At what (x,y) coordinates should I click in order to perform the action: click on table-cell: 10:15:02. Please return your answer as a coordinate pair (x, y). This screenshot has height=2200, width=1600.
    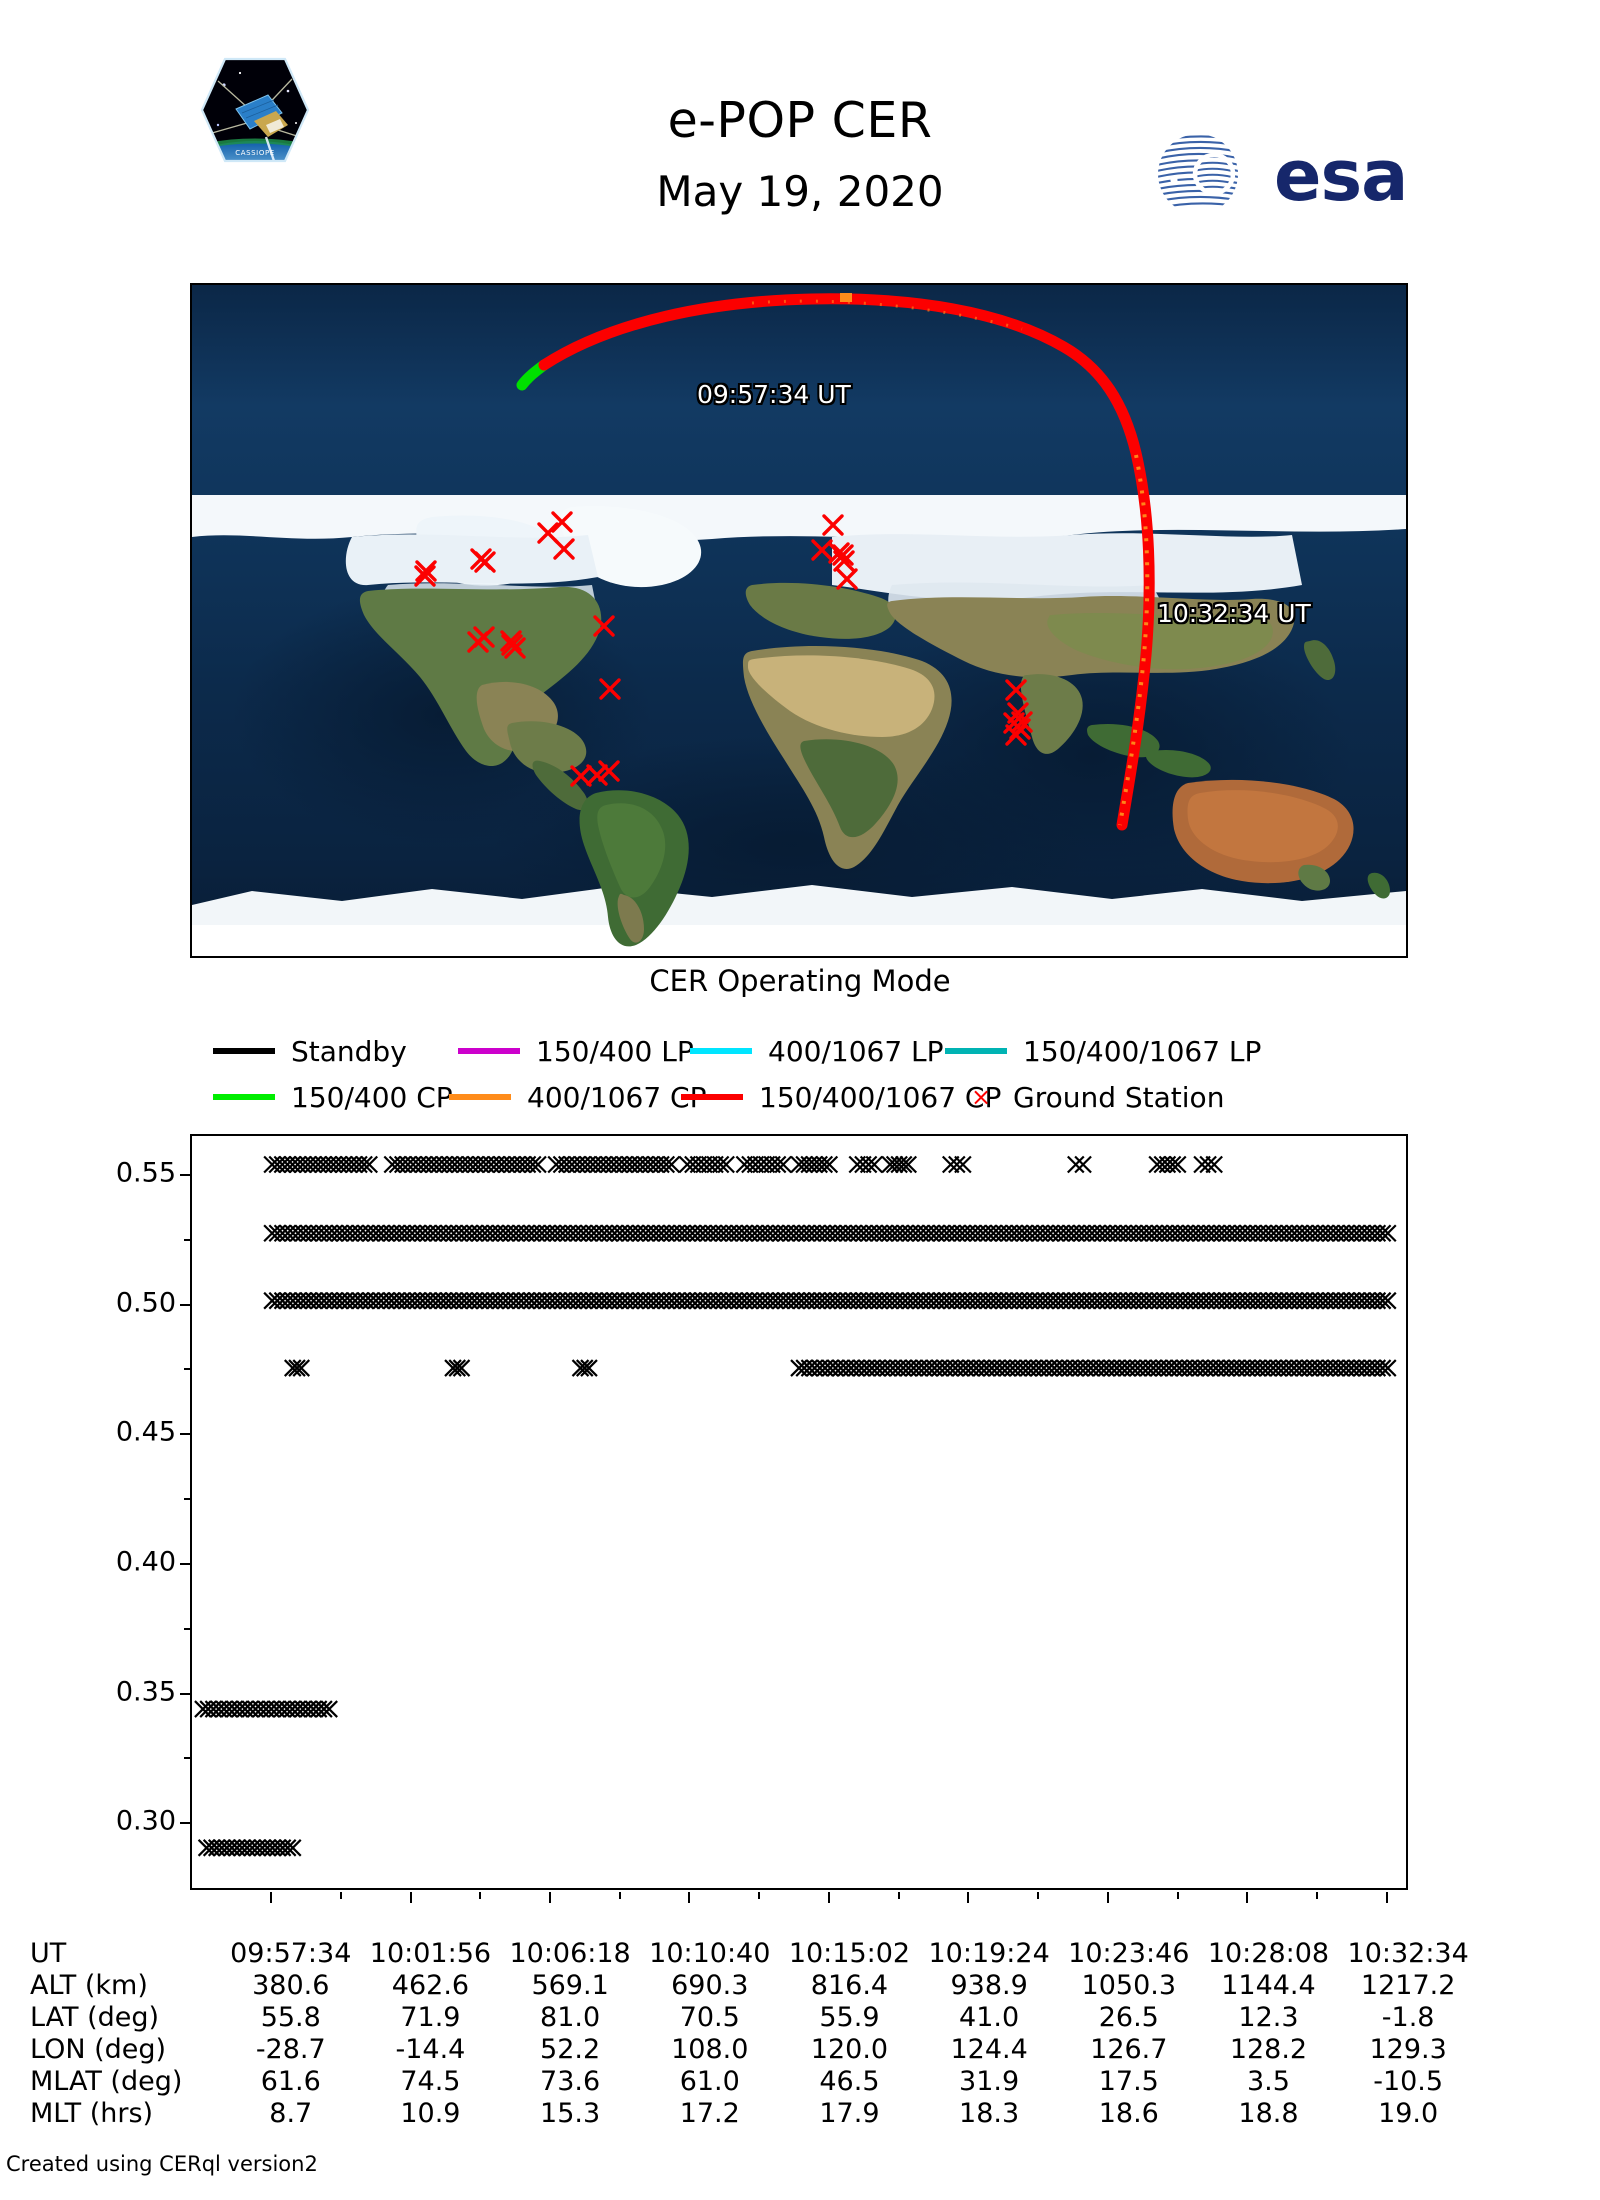
    Looking at the image, I should click on (849, 1953).